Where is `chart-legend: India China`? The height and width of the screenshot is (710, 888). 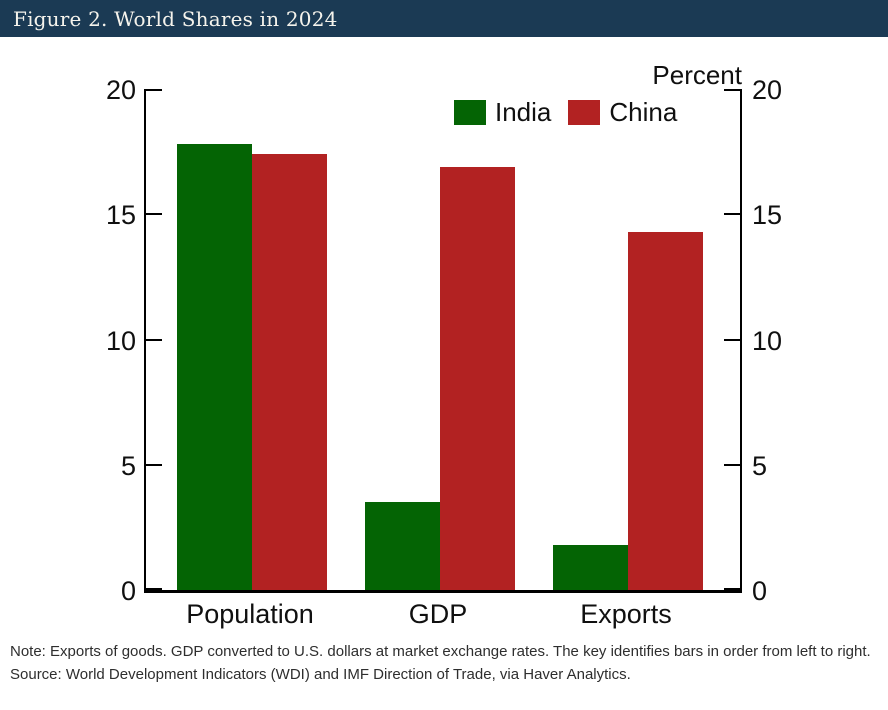 chart-legend: India China is located at coordinates (565, 112).